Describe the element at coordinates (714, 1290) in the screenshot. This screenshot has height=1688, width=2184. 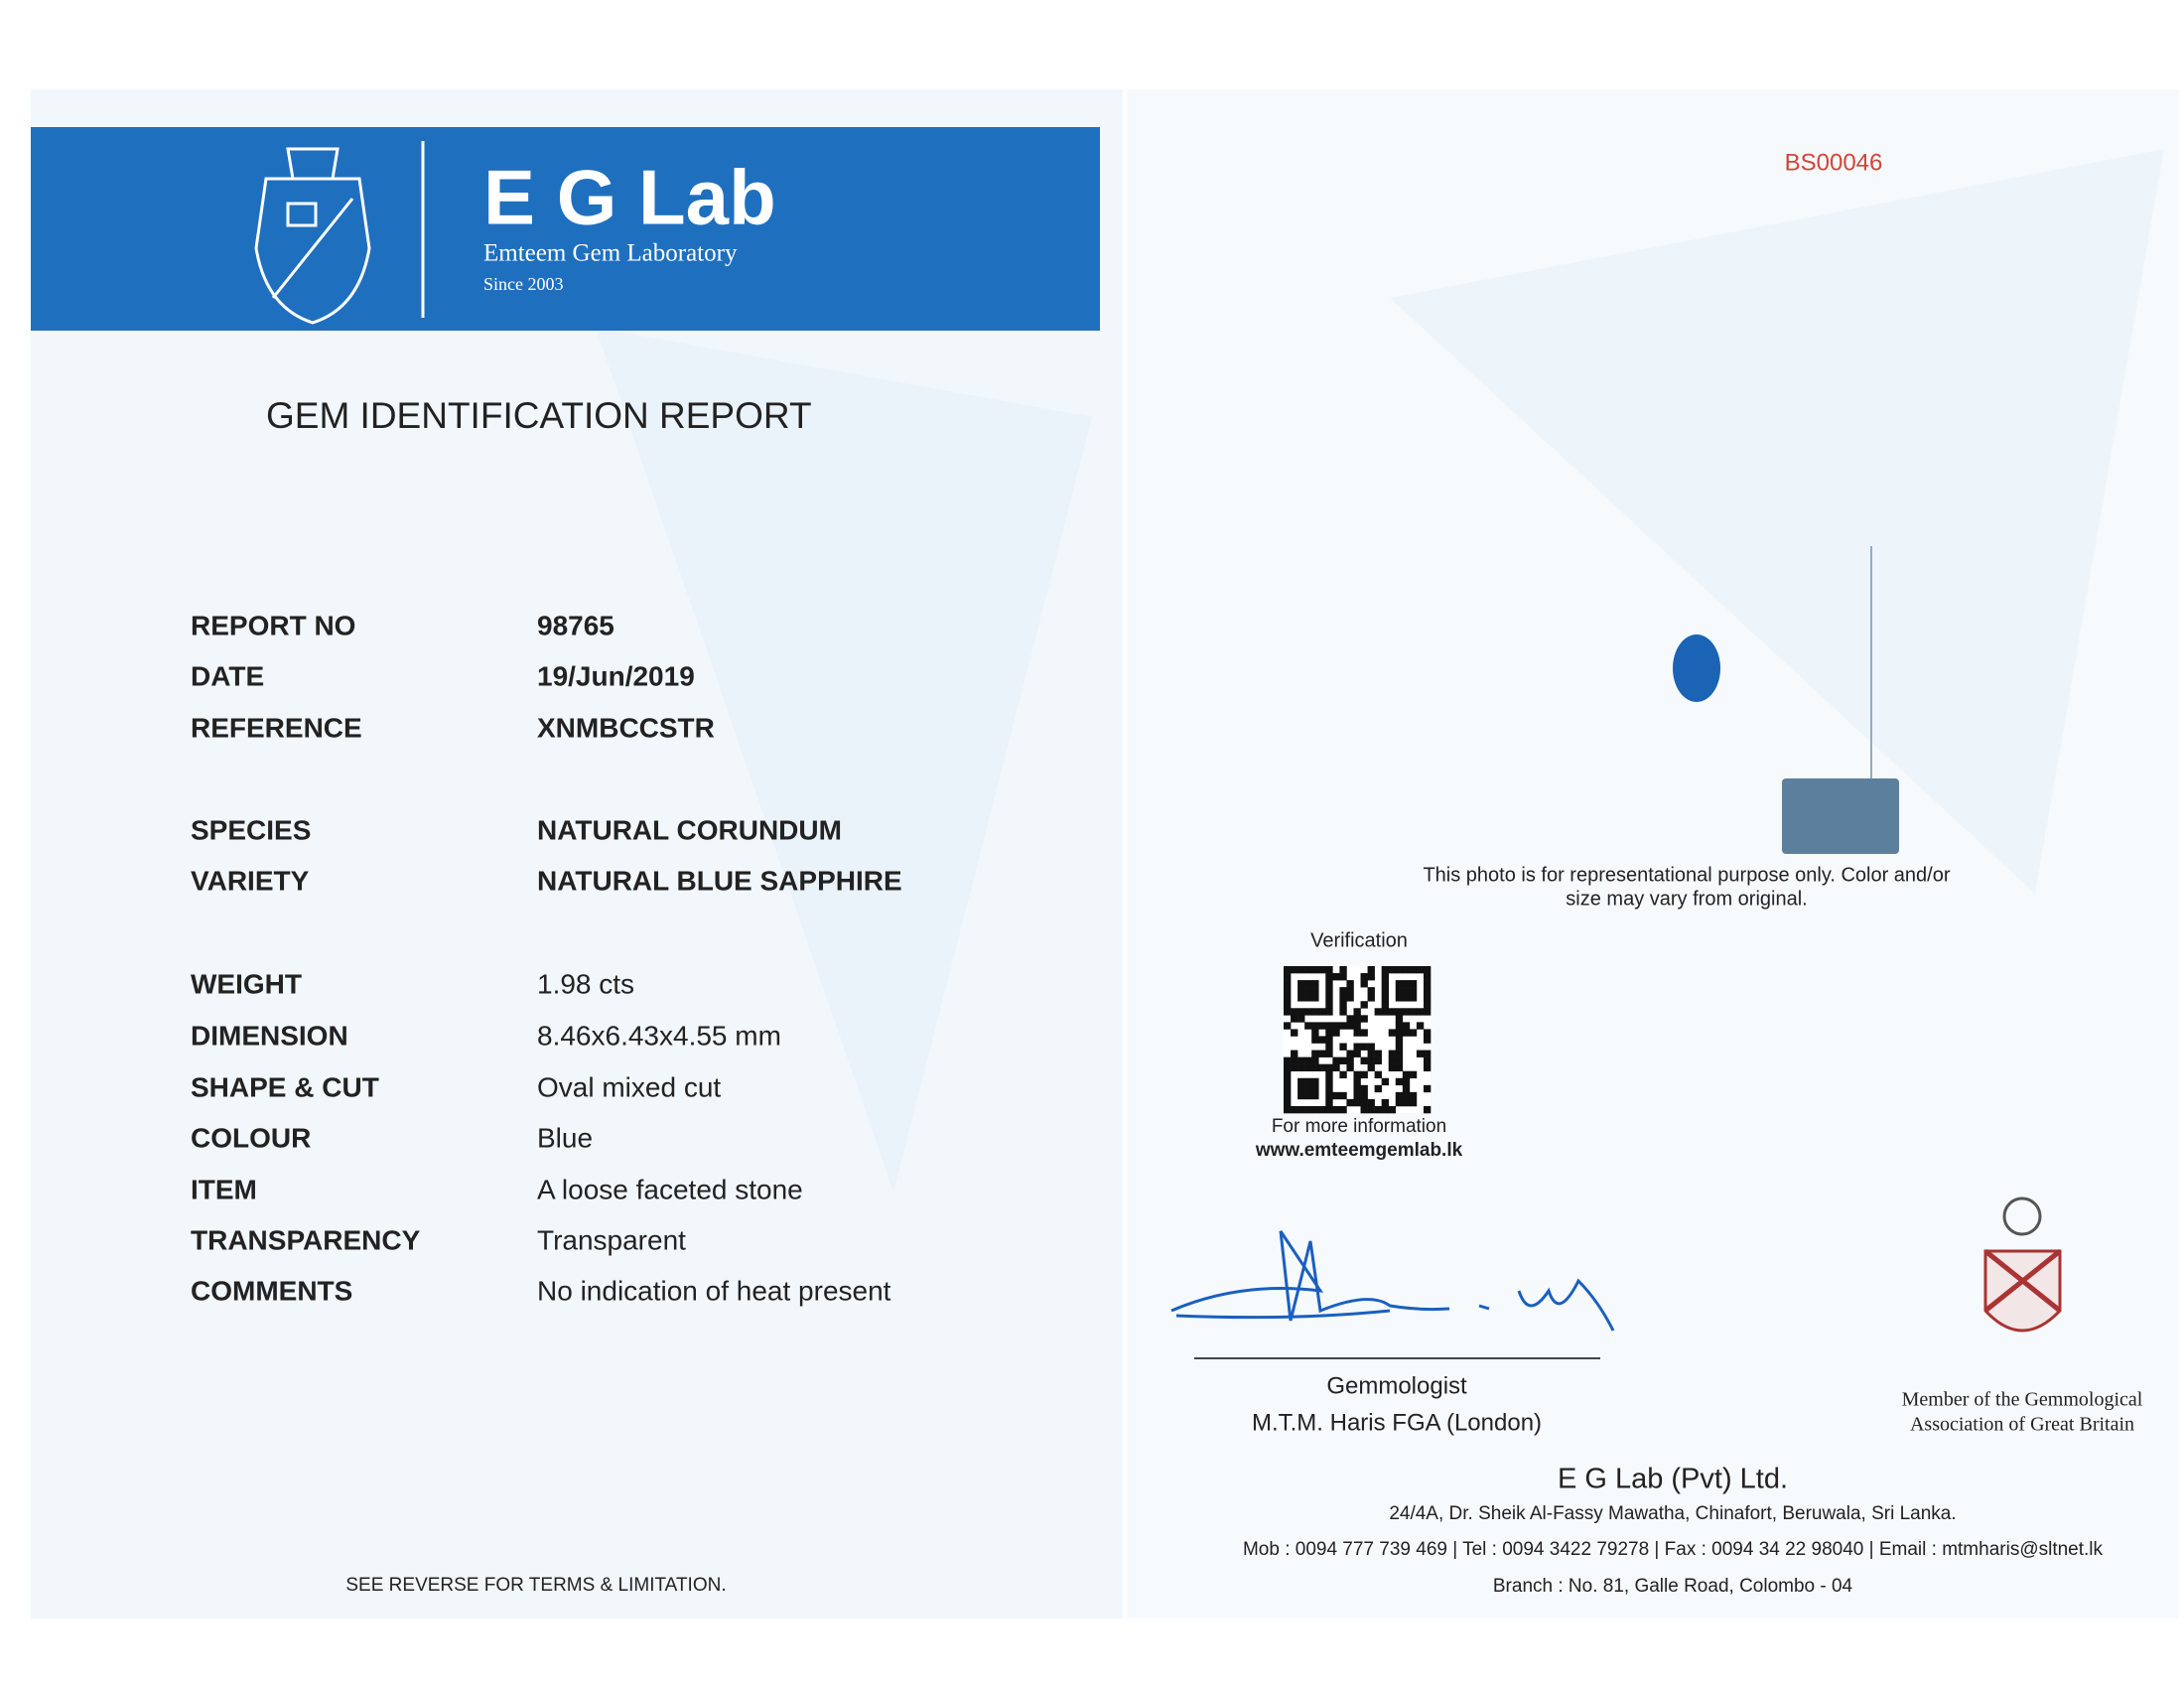
I see `field-value: No indication of heat present` at that location.